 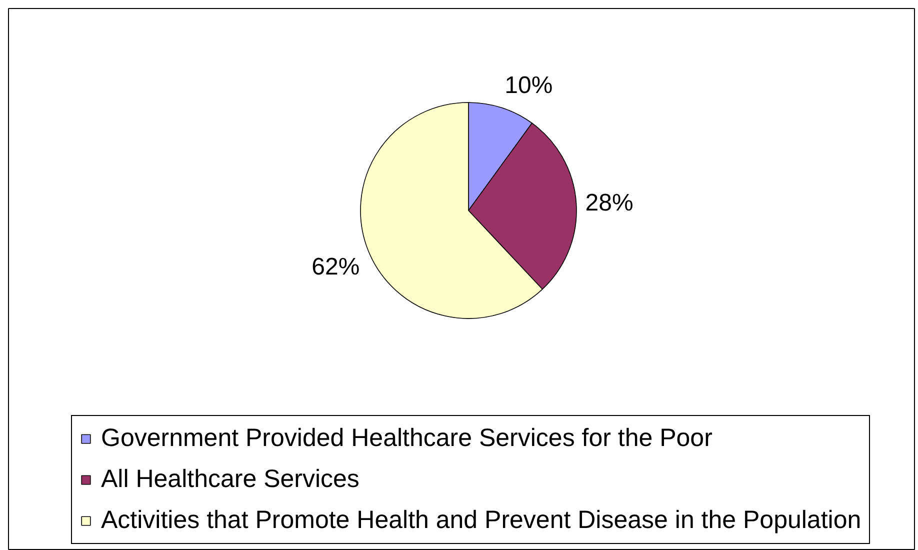 I want to click on data-label: 62%, so click(x=336, y=267).